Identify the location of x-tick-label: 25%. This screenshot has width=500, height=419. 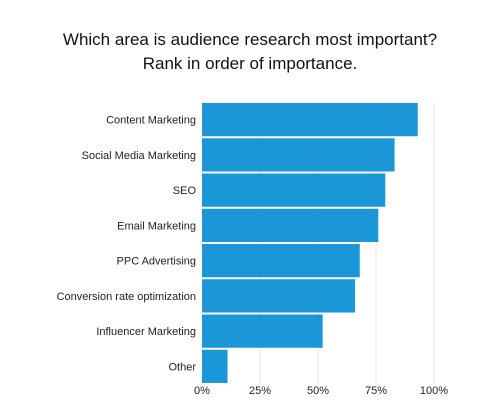
(260, 391).